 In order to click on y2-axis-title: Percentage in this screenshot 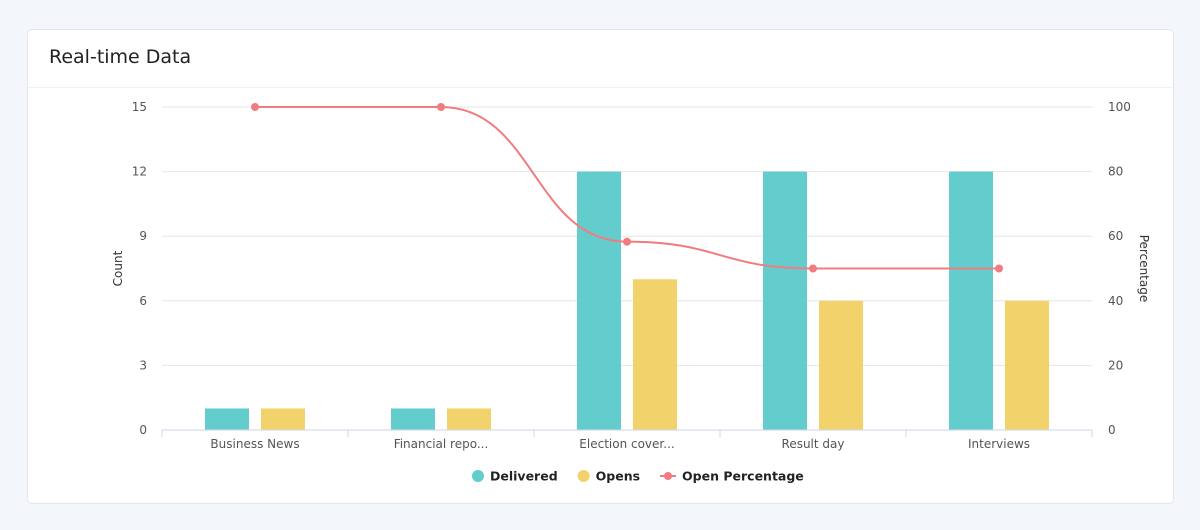, I will do `click(1144, 269)`.